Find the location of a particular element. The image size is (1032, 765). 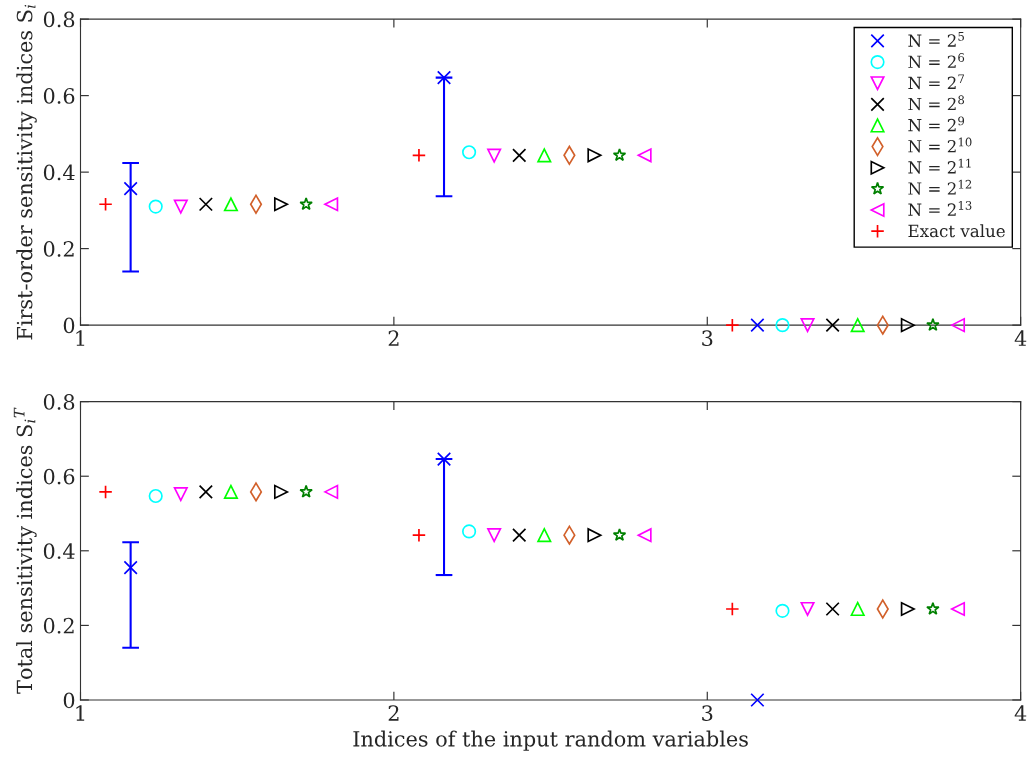

legend-label: Exact value is located at coordinates (956, 231).